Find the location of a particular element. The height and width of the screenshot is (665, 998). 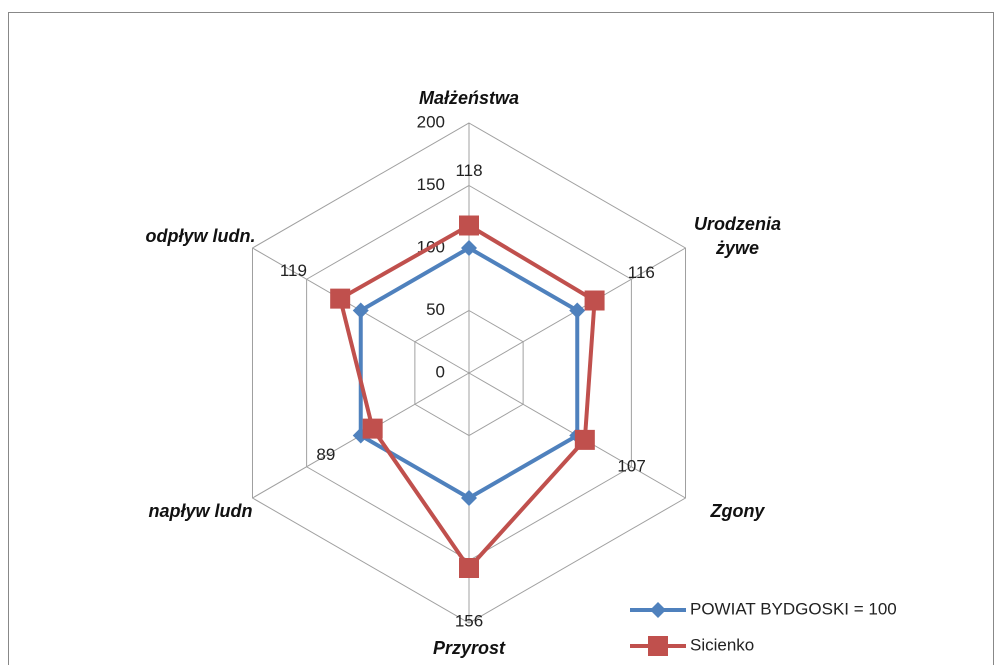

r-tick-label: 150 is located at coordinates (431, 184).